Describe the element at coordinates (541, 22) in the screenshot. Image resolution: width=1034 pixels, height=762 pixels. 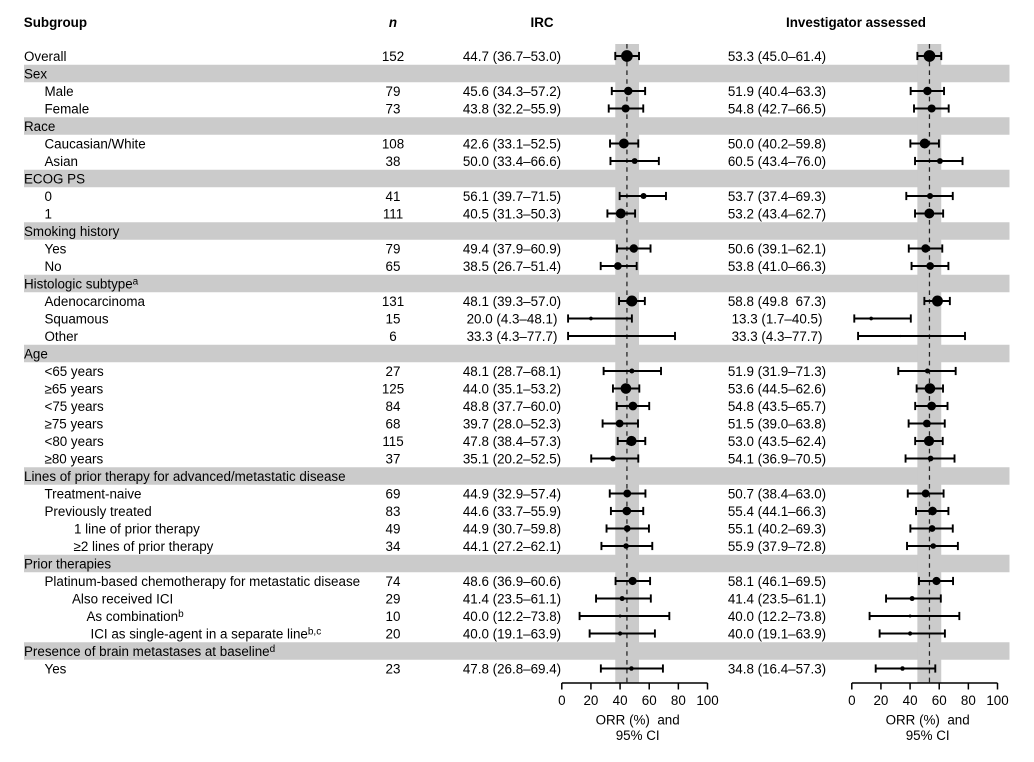
I see `svg-text: IRC` at that location.